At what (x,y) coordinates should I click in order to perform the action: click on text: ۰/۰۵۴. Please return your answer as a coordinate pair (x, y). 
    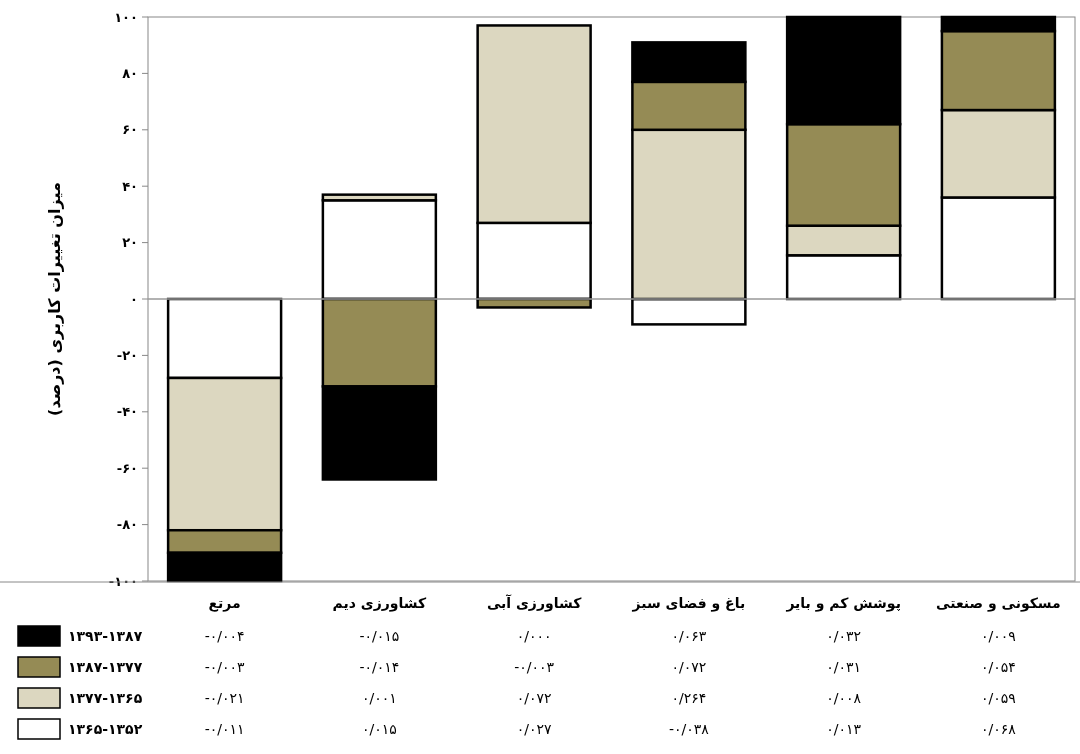
    Looking at the image, I should click on (998, 666).